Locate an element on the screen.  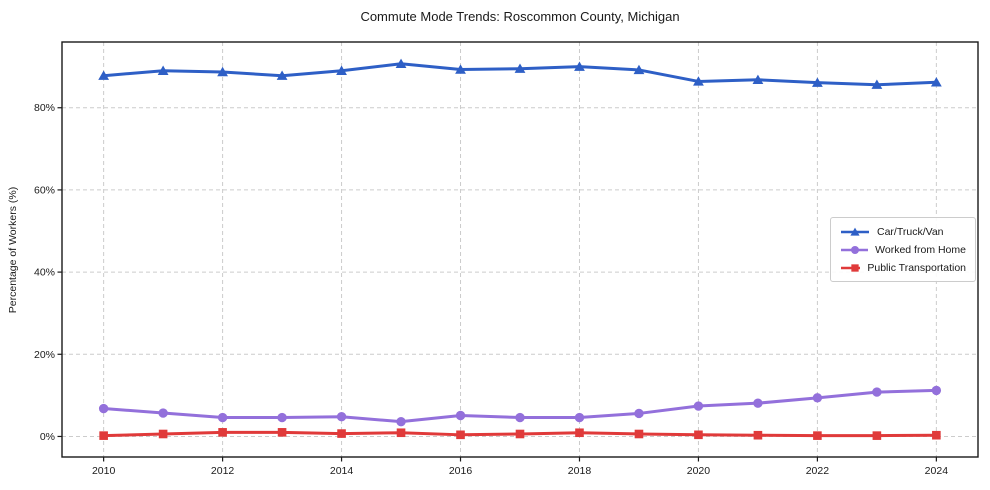
legend-marker-car-truck-van is located at coordinates (855, 231).